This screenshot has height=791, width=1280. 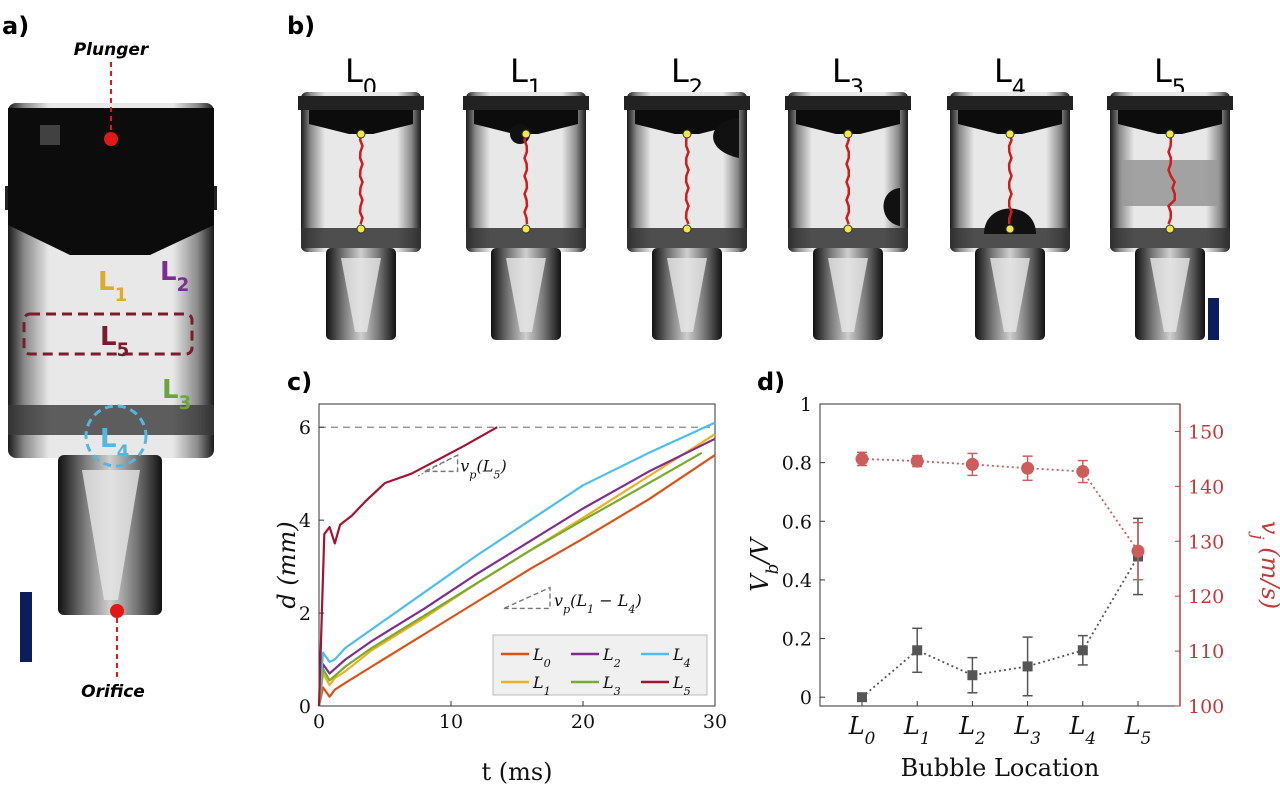 What do you see at coordinates (305, 614) in the screenshot?
I see `y-tick-label: 2` at bounding box center [305, 614].